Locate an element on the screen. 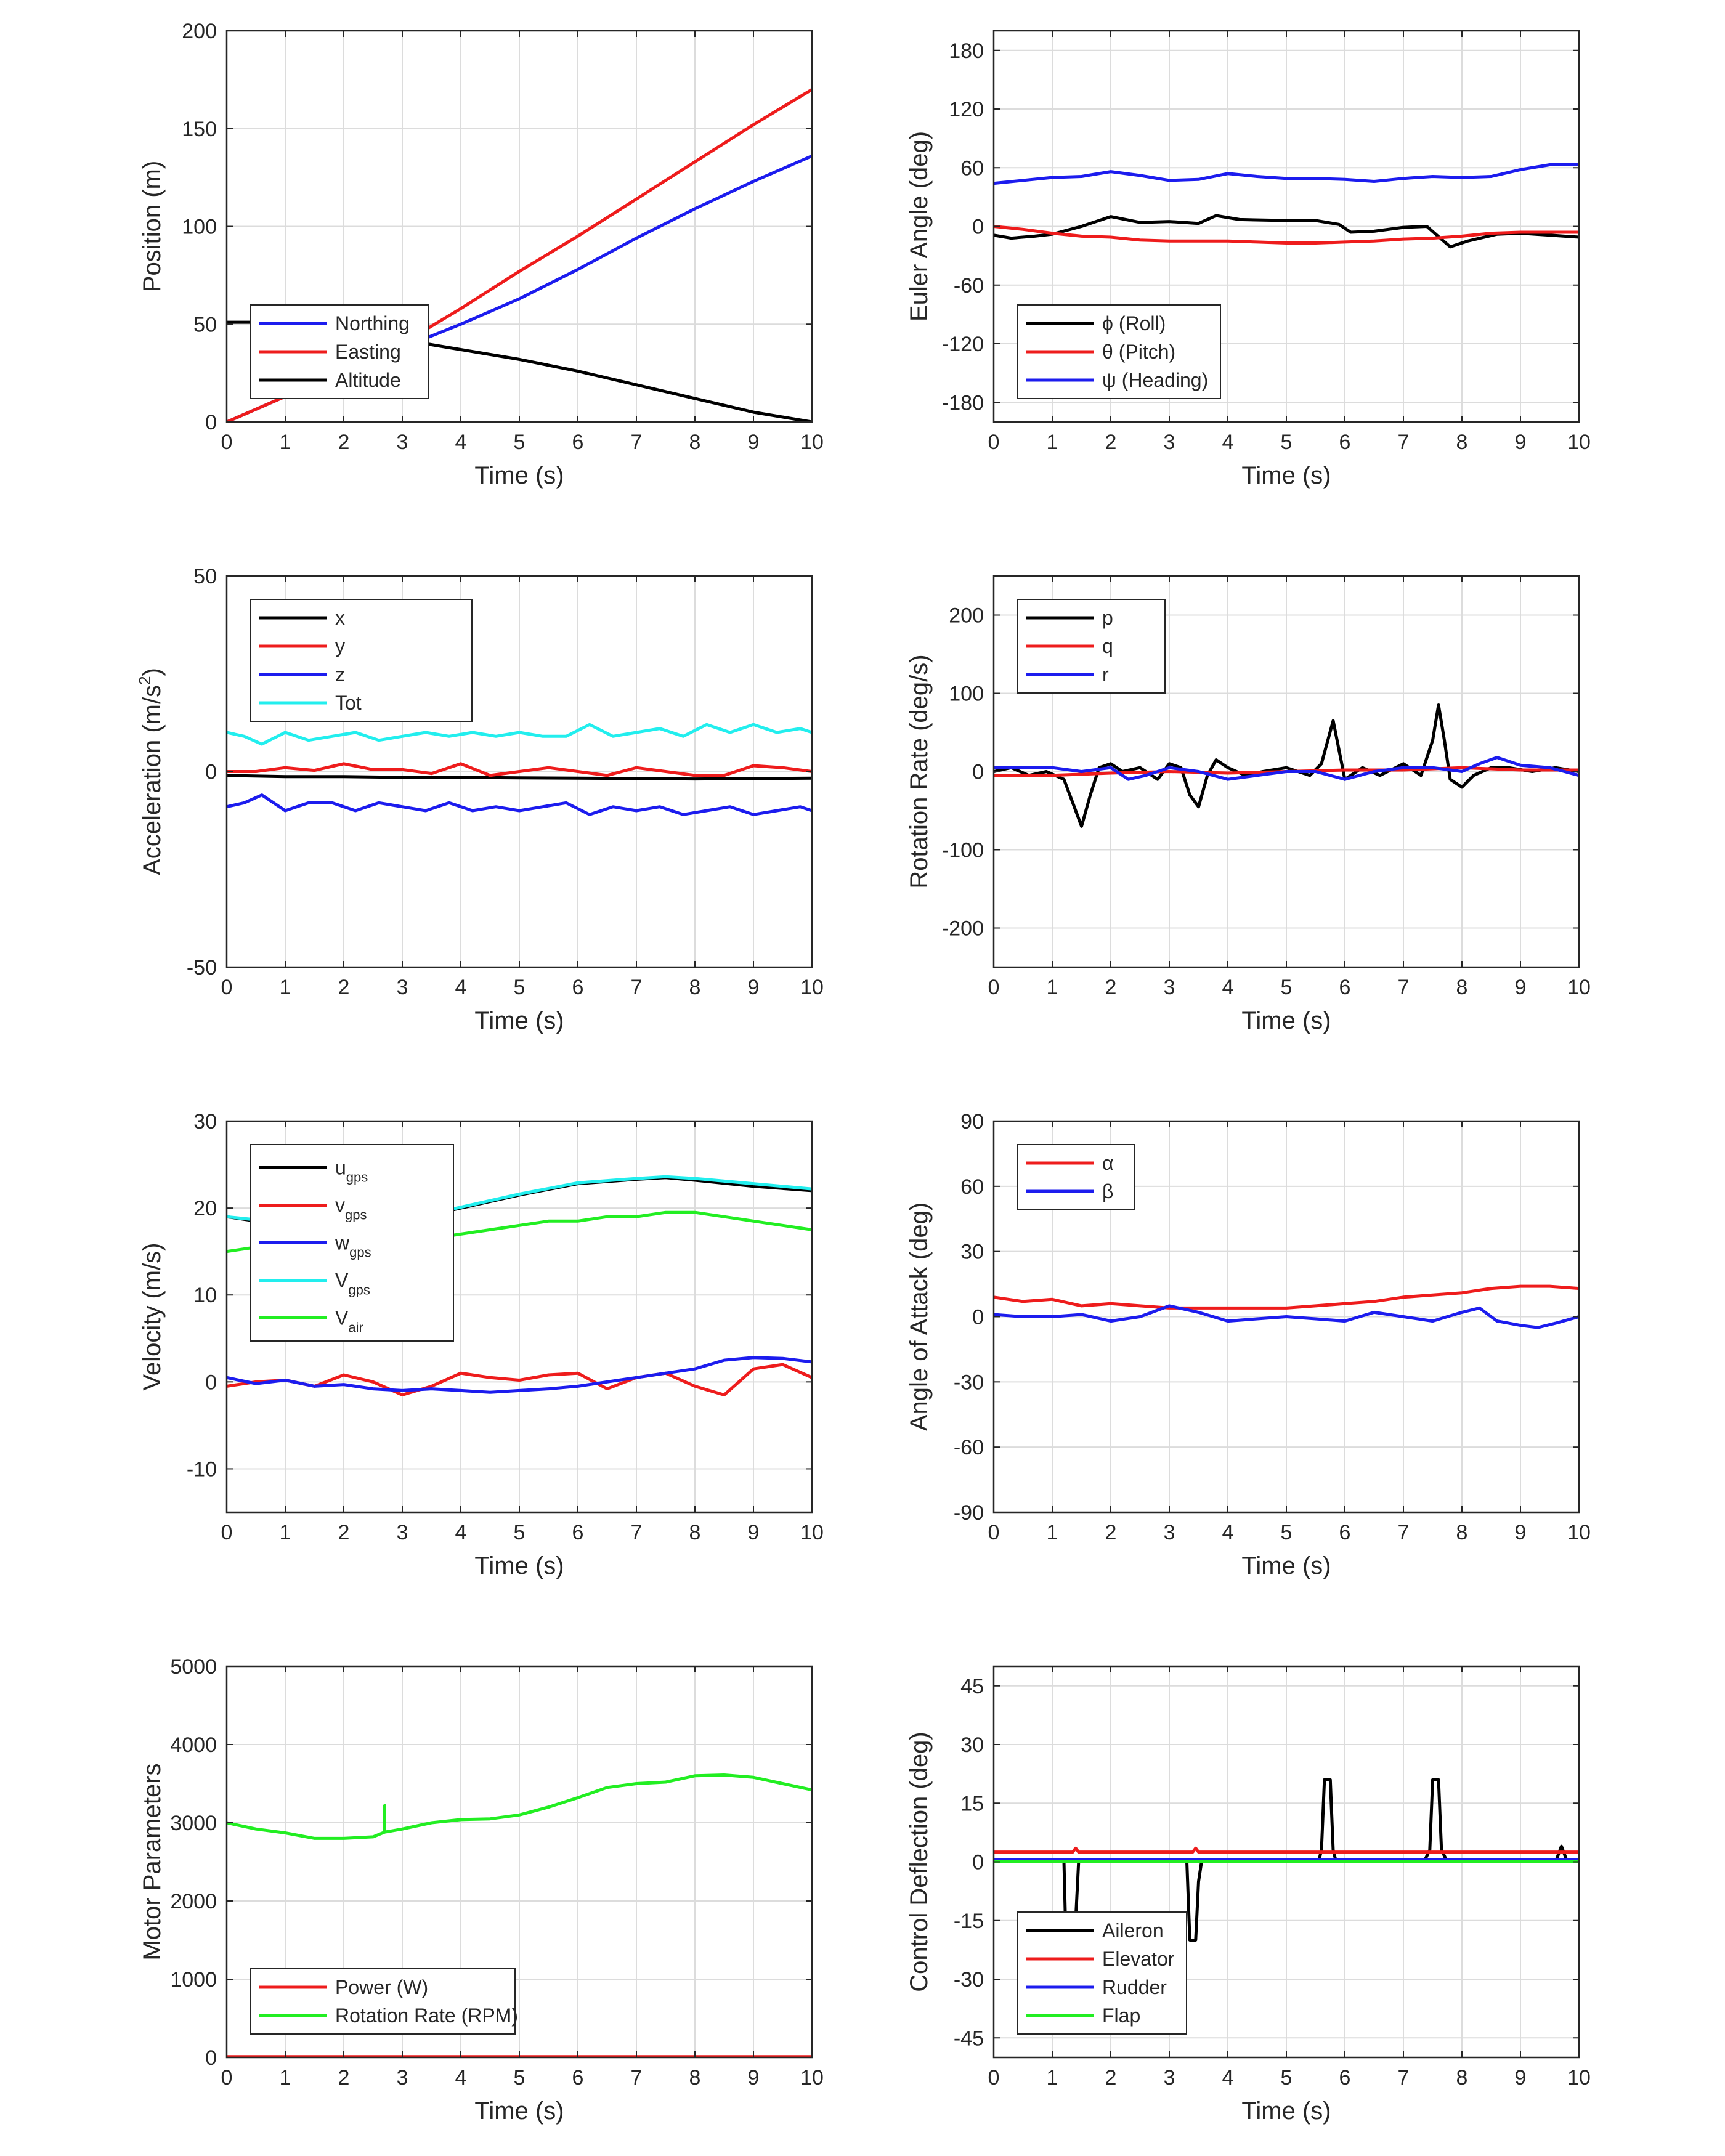 Image resolution: width=1725 pixels, height=2156 pixels. legend: ugps vgps wgps Vgps Vair is located at coordinates (352, 1243).